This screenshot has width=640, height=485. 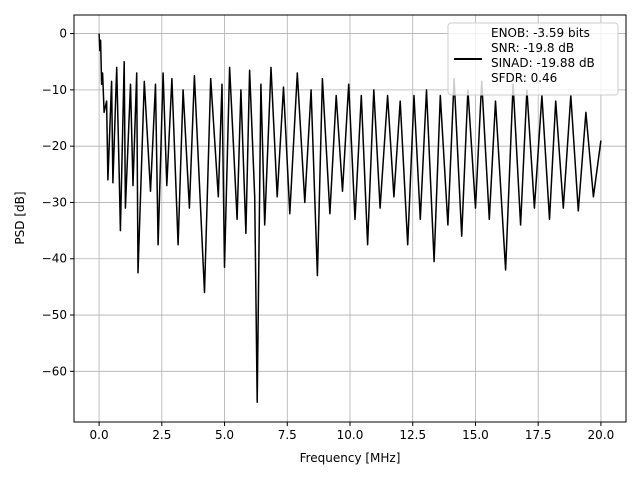 What do you see at coordinates (287, 435) in the screenshot?
I see `x-tick-label: 7.5` at bounding box center [287, 435].